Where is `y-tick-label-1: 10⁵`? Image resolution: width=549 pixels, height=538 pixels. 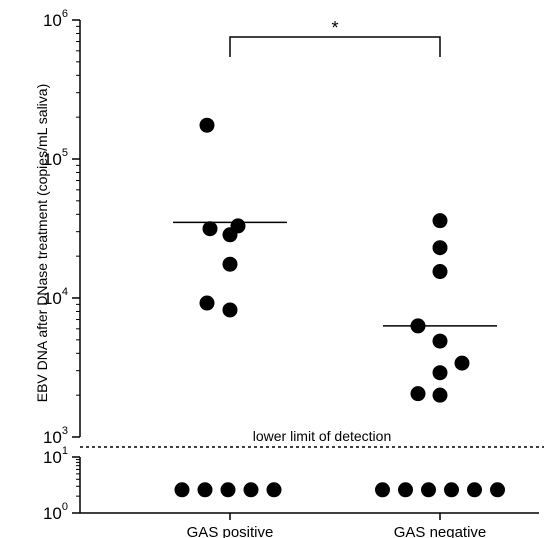 y-tick-label-1: 10⁵ is located at coordinates (55, 158).